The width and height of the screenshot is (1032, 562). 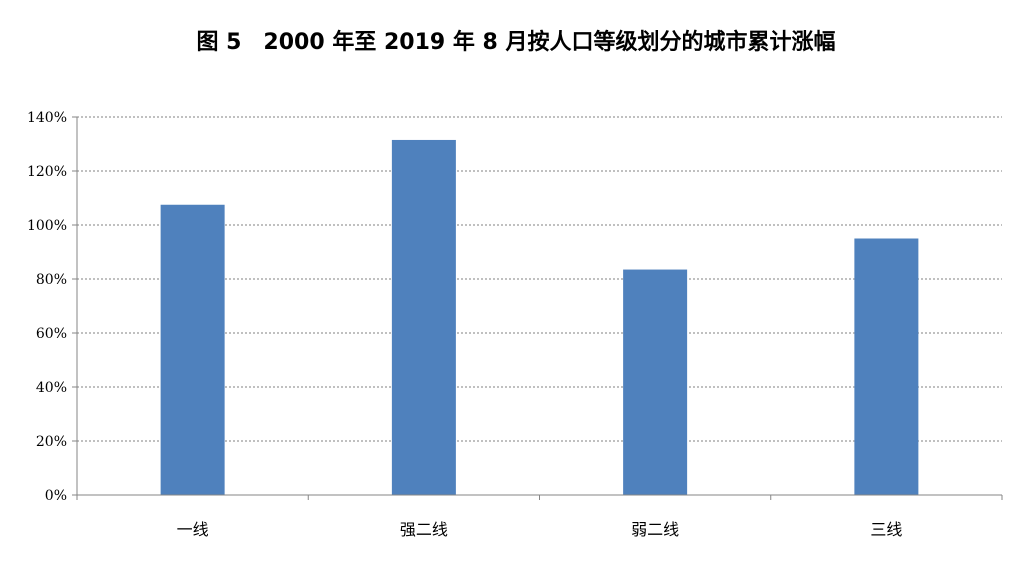 What do you see at coordinates (51, 334) in the screenshot?
I see `y-tick-label: 60%` at bounding box center [51, 334].